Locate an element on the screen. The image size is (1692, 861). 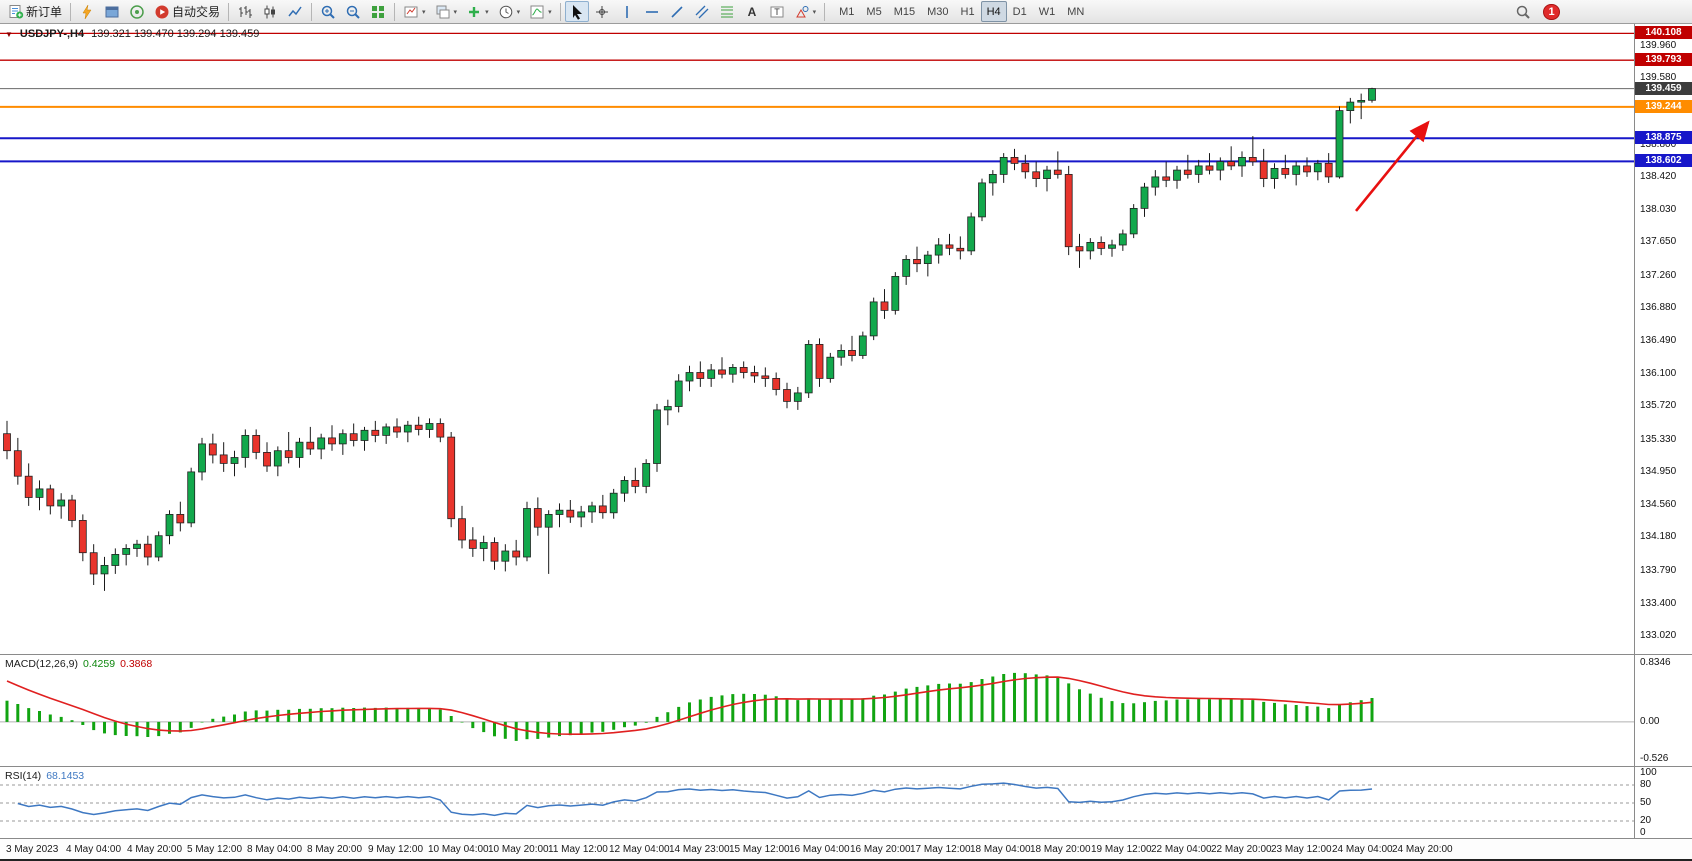
timeframe-switcher: M1 M5 M15 M30 H1 H4 D1 W1 MN is located at coordinates (961, 11).